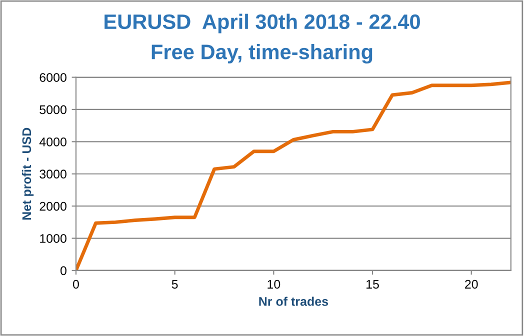  Describe the element at coordinates (53, 109) in the screenshot. I see `y-tick-label: 5000` at that location.